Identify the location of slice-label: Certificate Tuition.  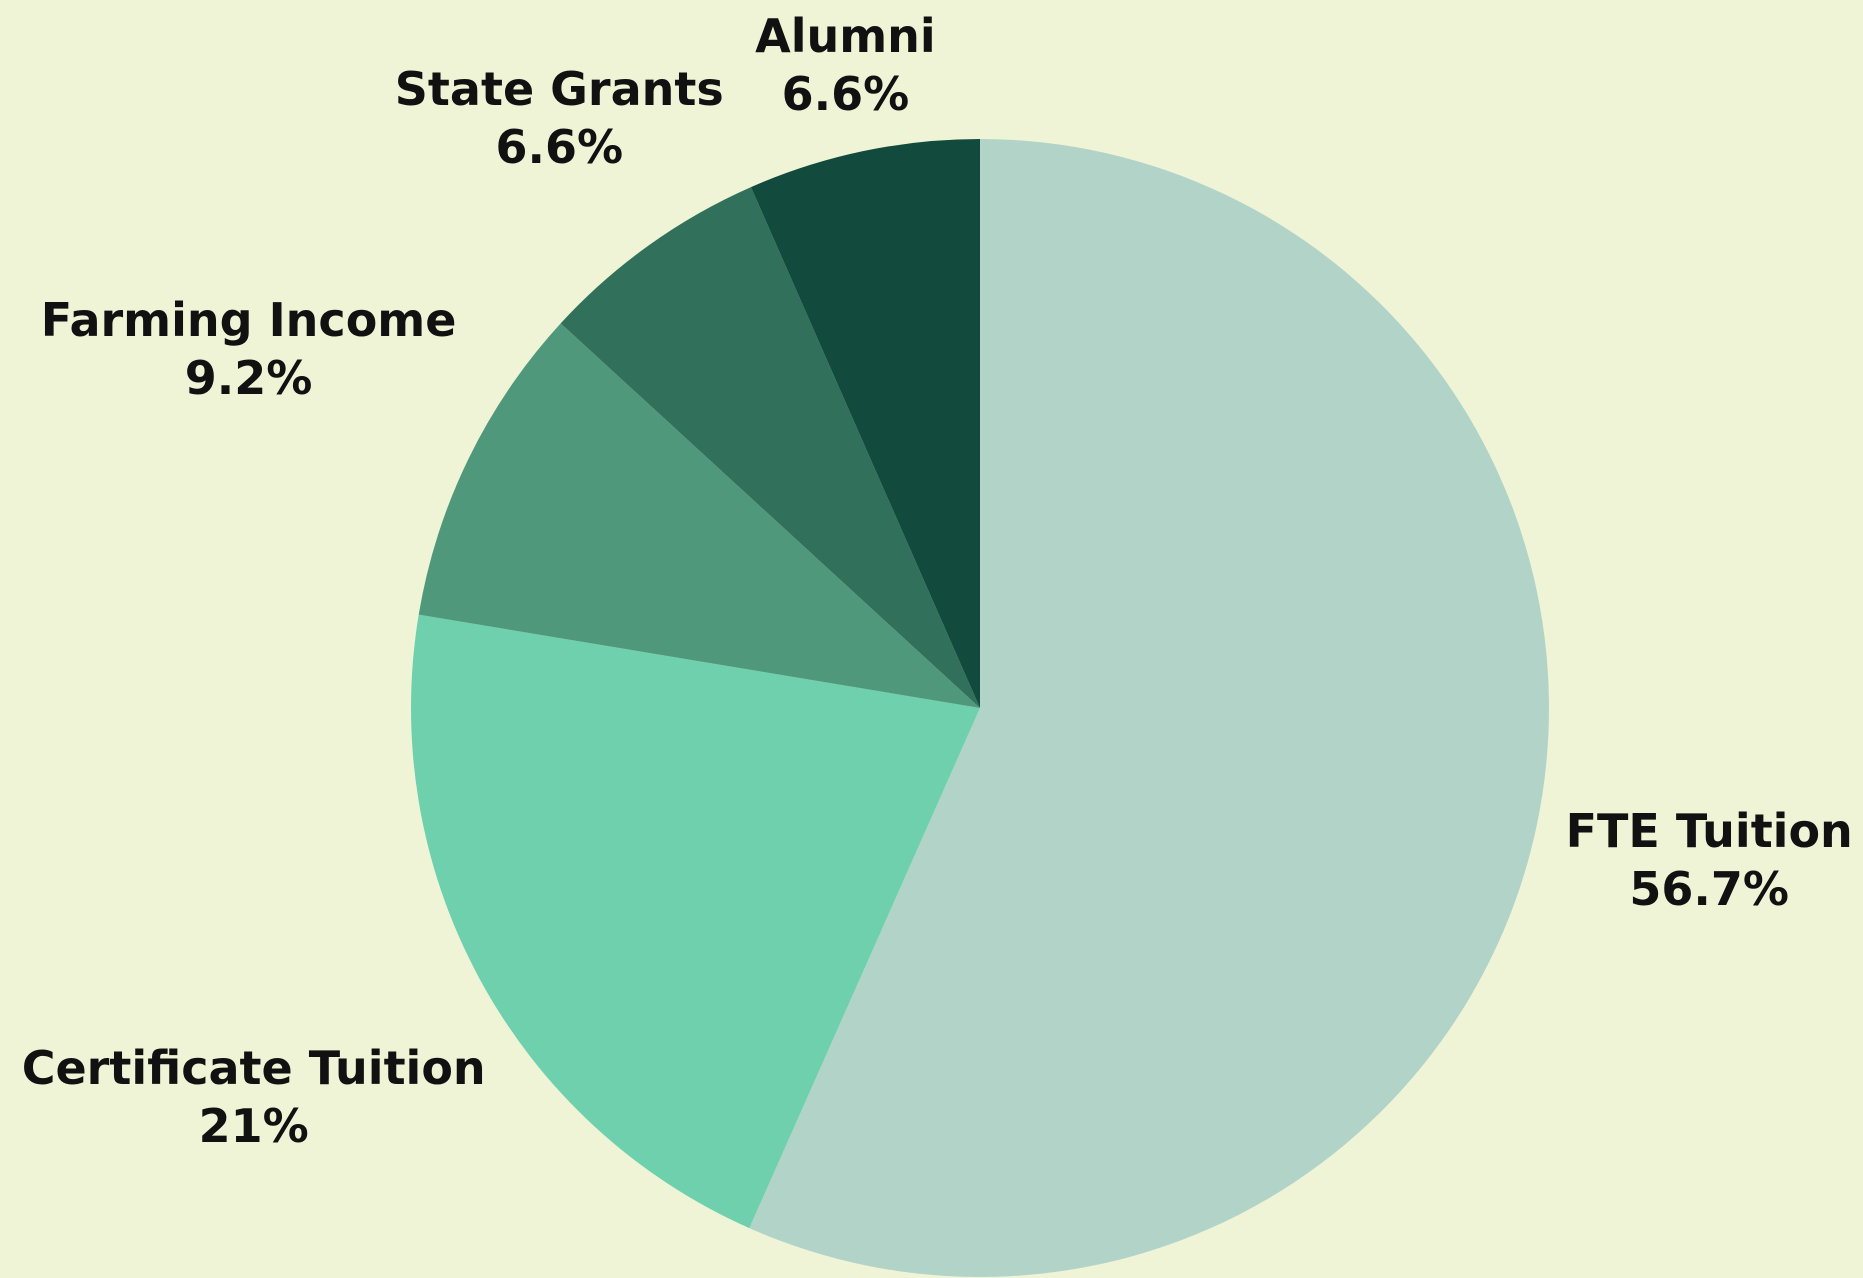
(254, 1068).